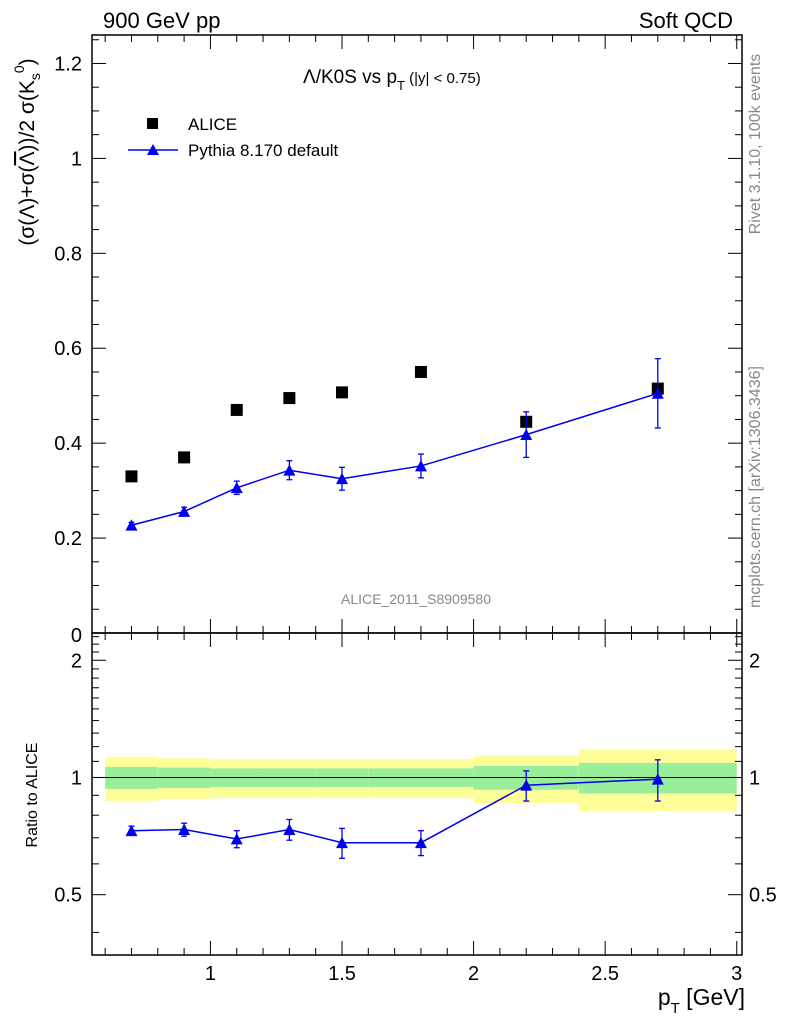 This screenshot has height=1024, width=786. I want to click on ratio-y-tick-label-right: 0.5, so click(763, 896).